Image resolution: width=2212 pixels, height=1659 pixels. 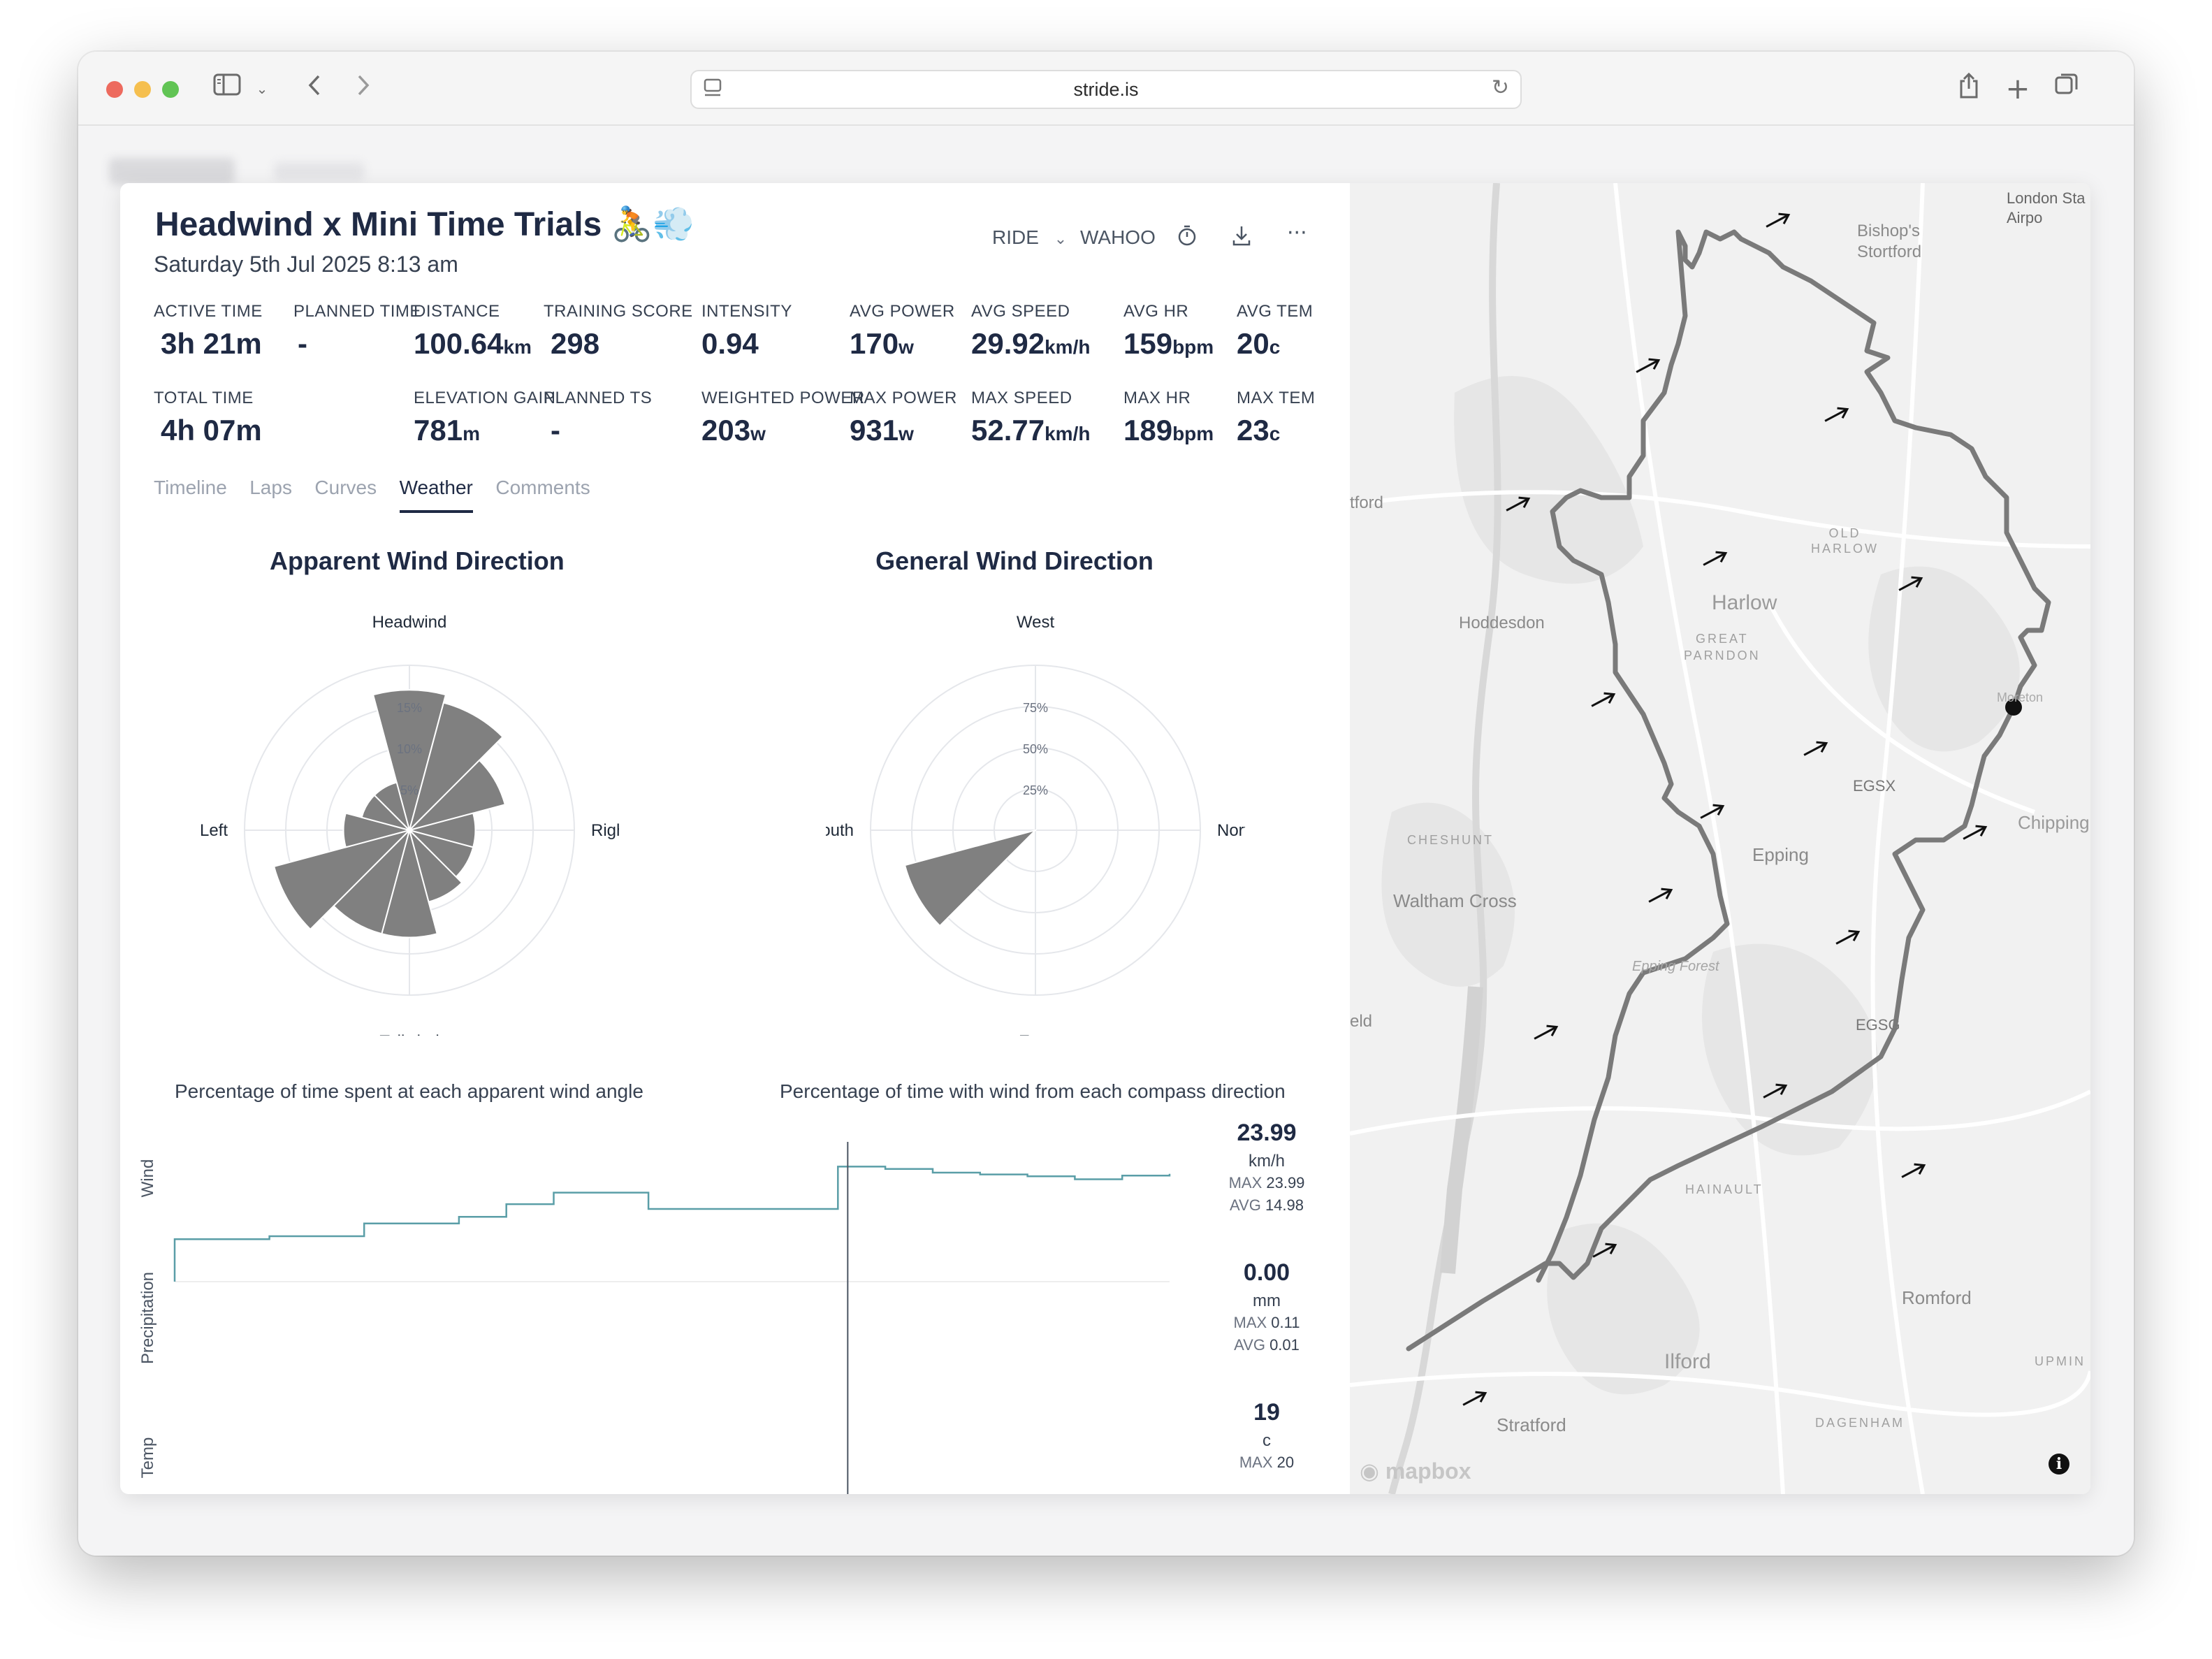 What do you see at coordinates (2013, 707) in the screenshot?
I see `route-marker` at bounding box center [2013, 707].